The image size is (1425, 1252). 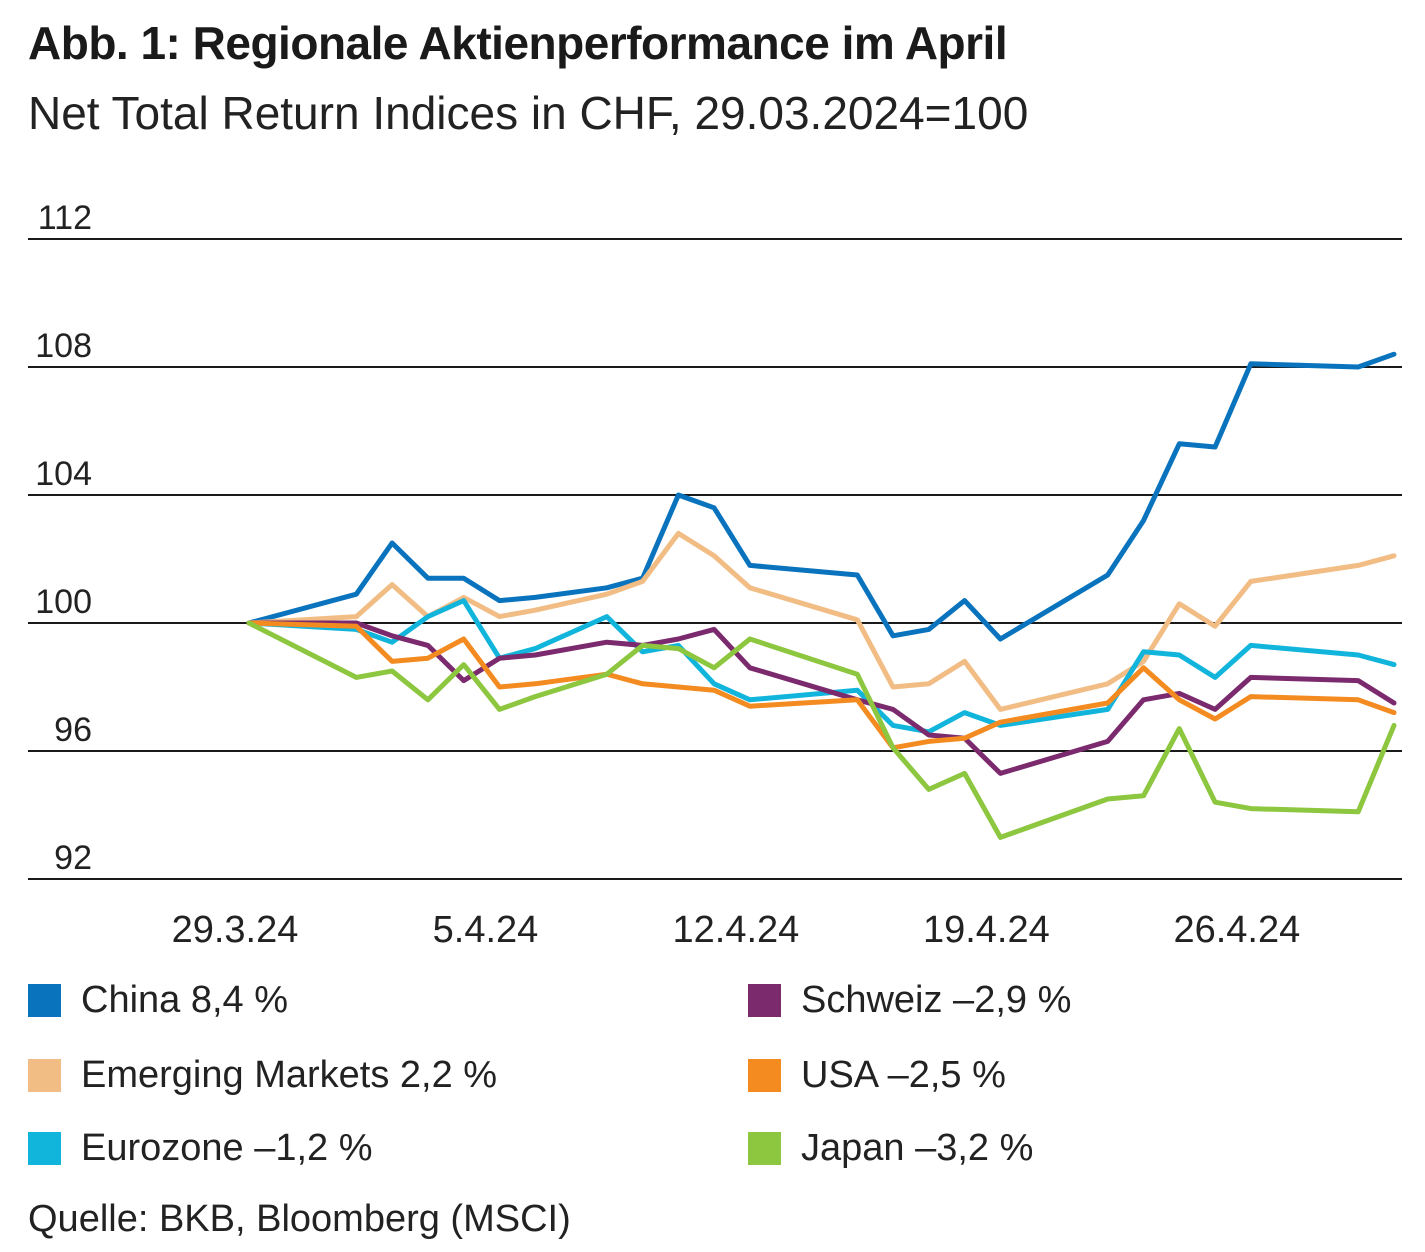 I want to click on legend-label-eurozone: Eurozone –1,2 %, so click(x=227, y=1147).